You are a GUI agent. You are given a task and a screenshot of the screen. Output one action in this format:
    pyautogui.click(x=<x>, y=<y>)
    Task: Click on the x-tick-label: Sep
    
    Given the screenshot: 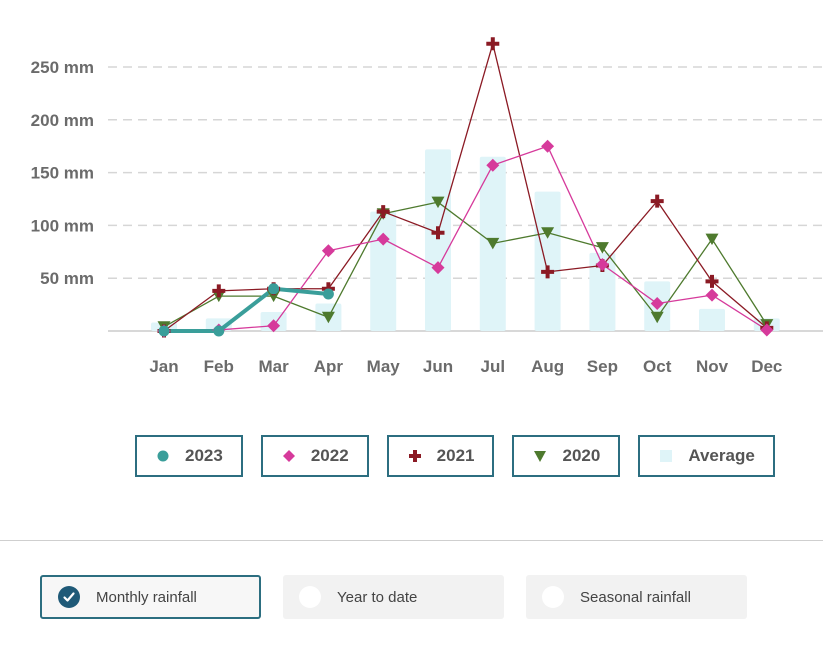 What is the action you would take?
    pyautogui.click(x=602, y=366)
    